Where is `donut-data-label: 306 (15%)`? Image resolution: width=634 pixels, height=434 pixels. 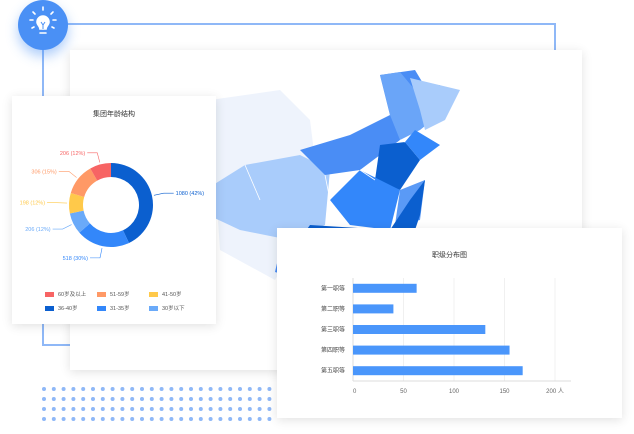
donut-data-label: 306 (15%) is located at coordinates (44, 172).